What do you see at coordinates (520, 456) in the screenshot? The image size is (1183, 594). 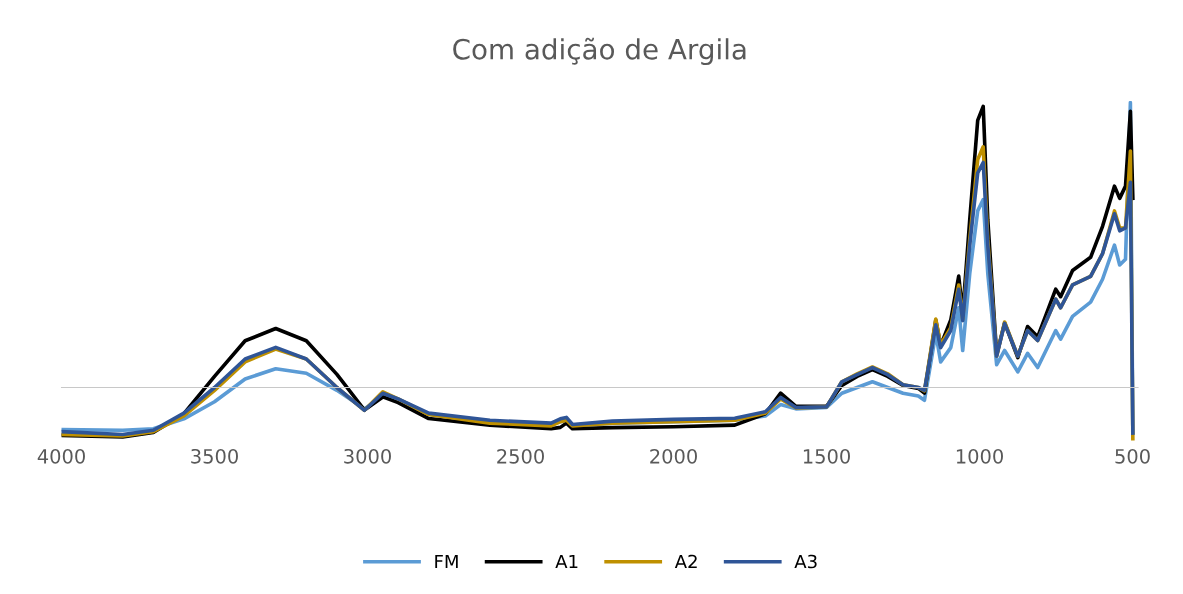 I see `x-tick-label: 2500` at bounding box center [520, 456].